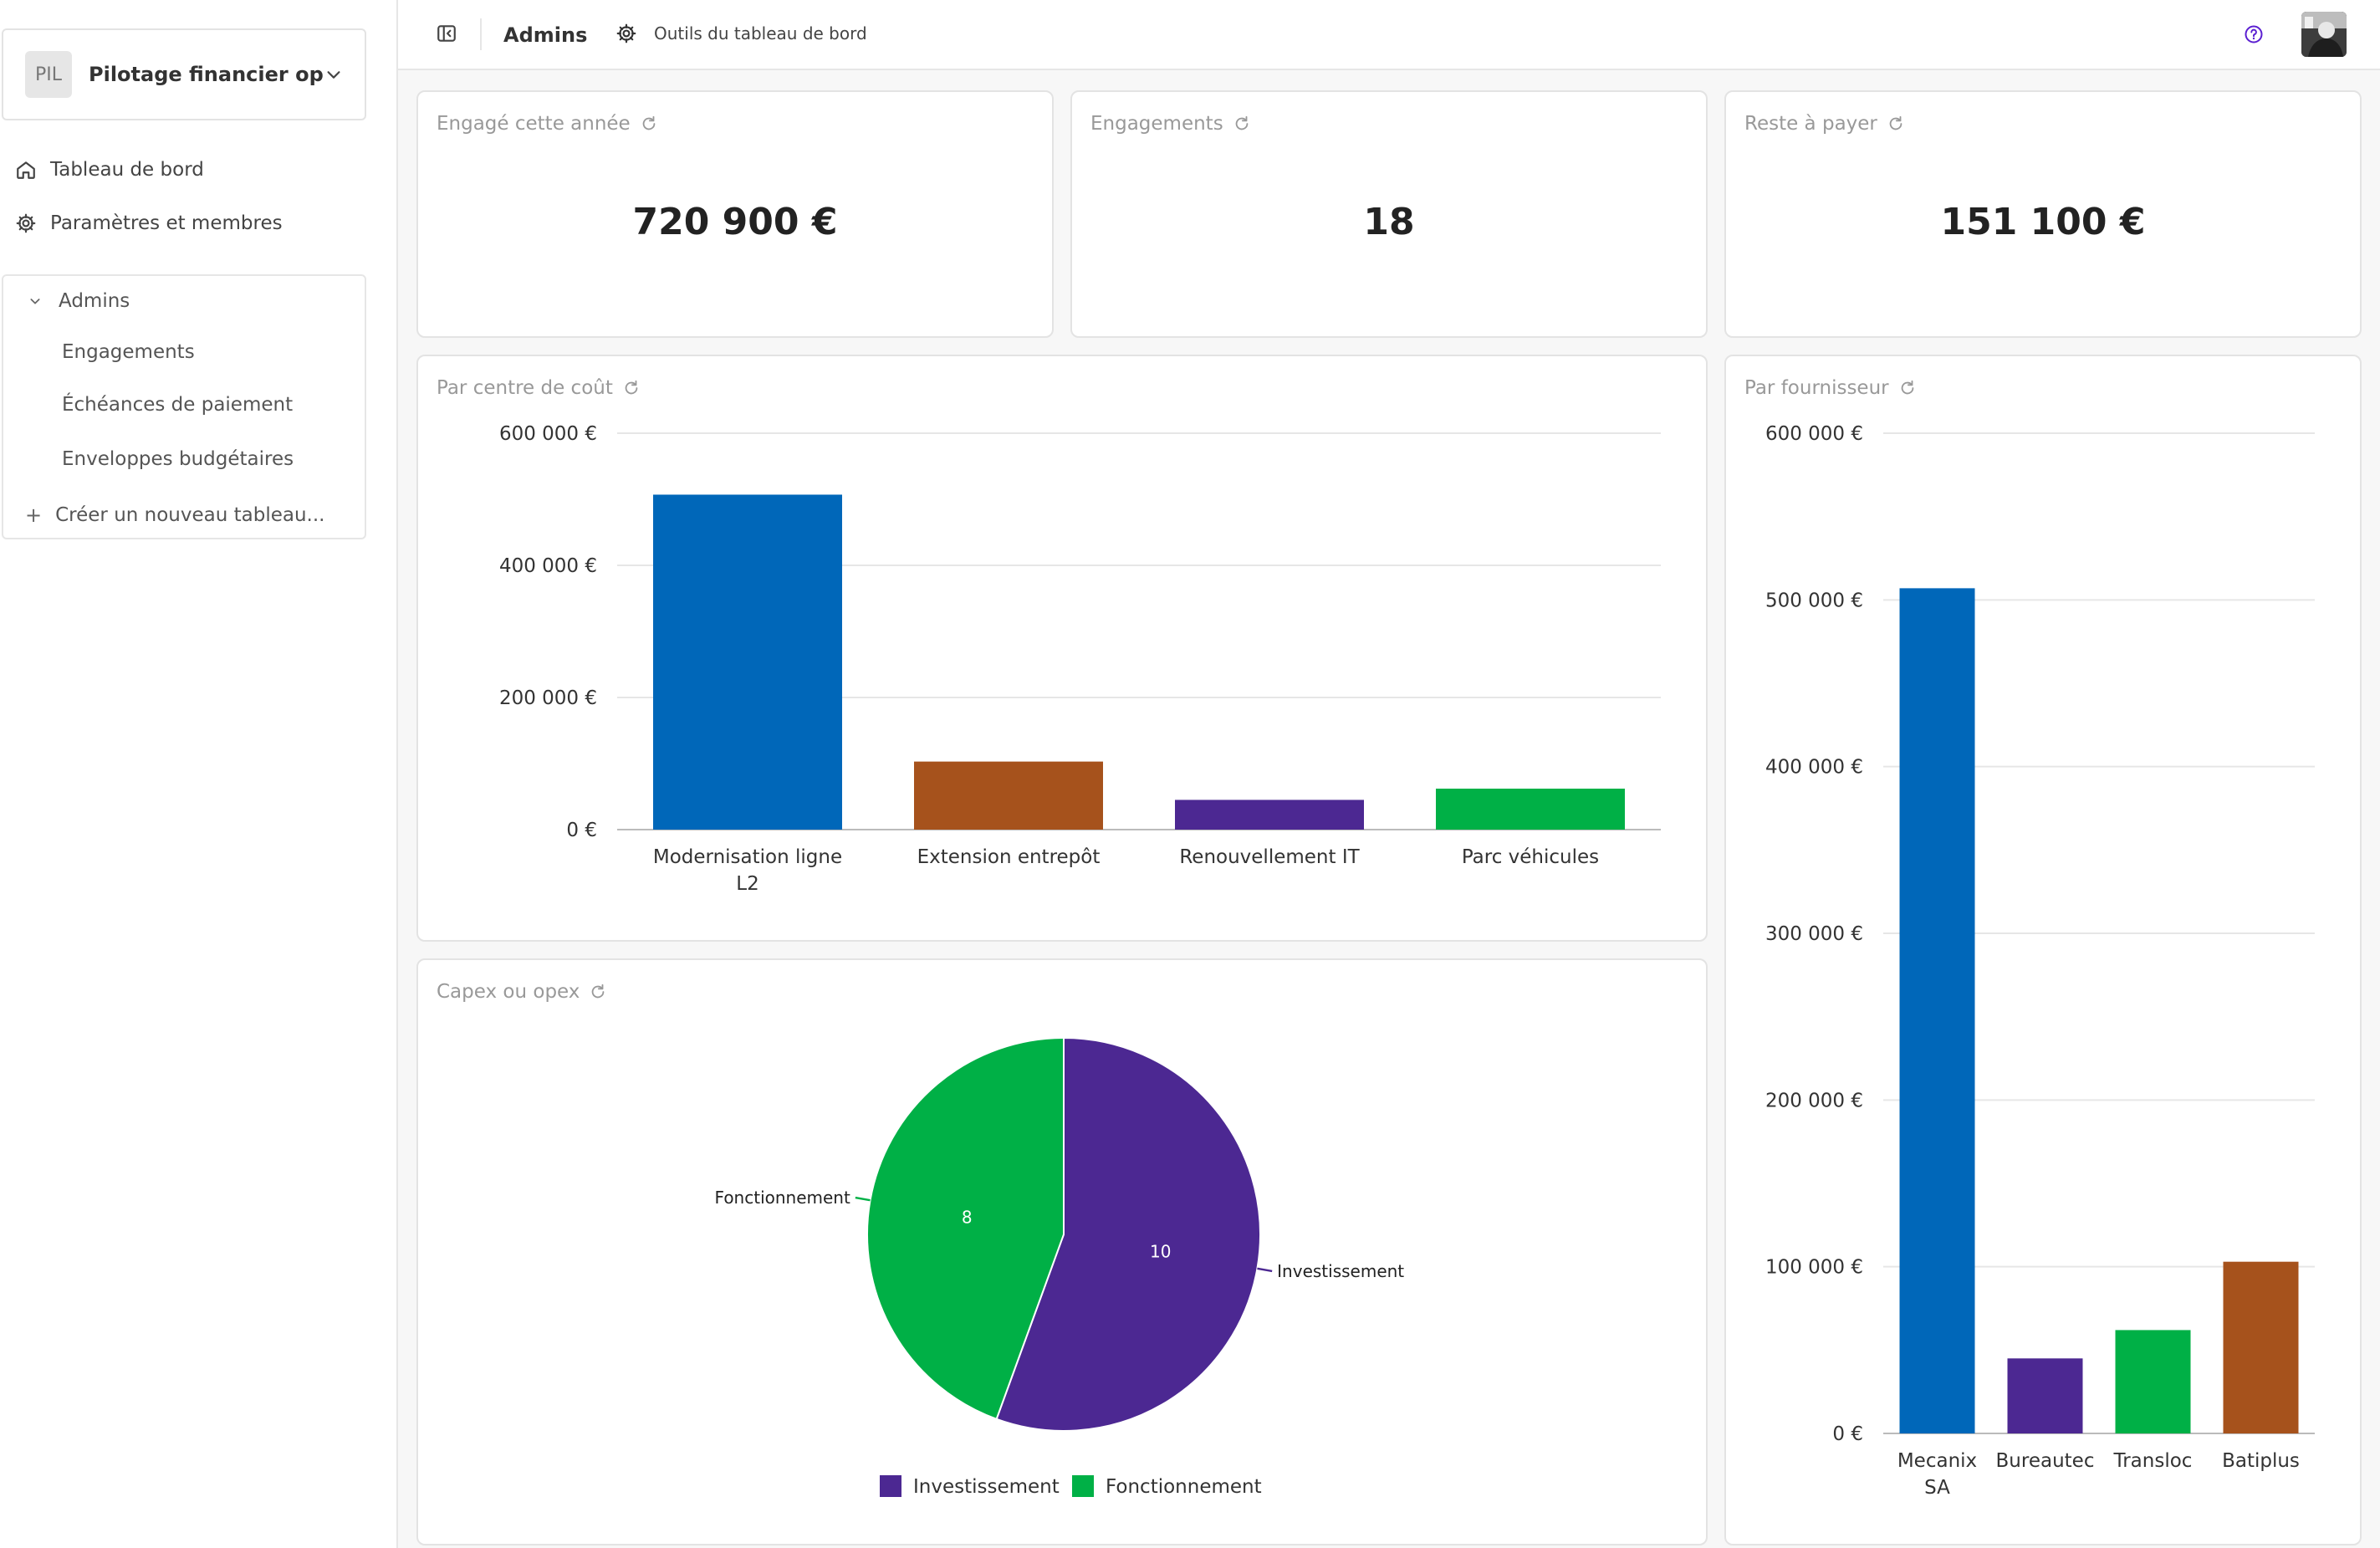 This screenshot has height=1548, width=2380. What do you see at coordinates (1269, 857) in the screenshot?
I see `x-tick-label: Renouvellement IT` at bounding box center [1269, 857].